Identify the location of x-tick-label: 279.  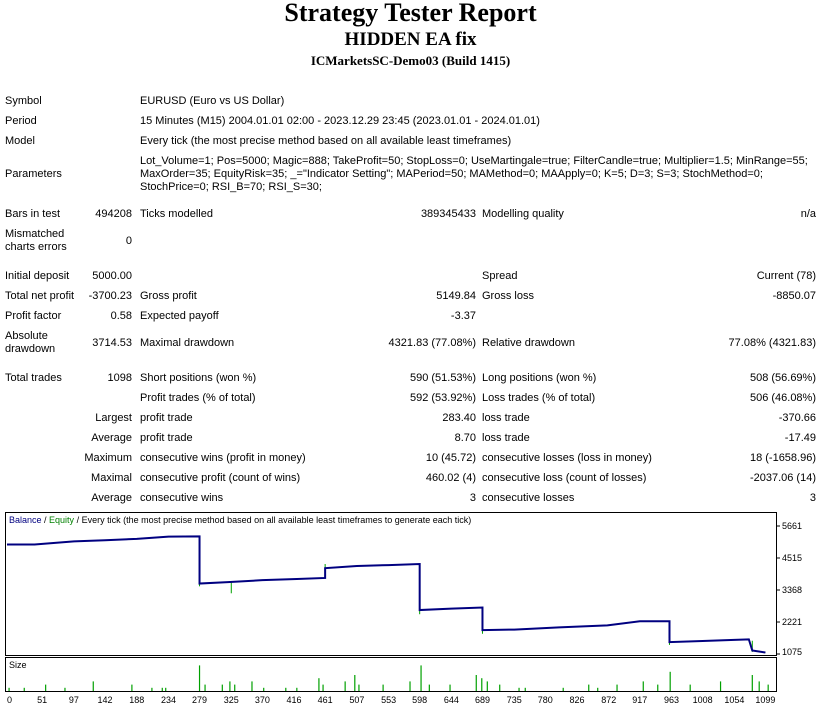
(199, 700).